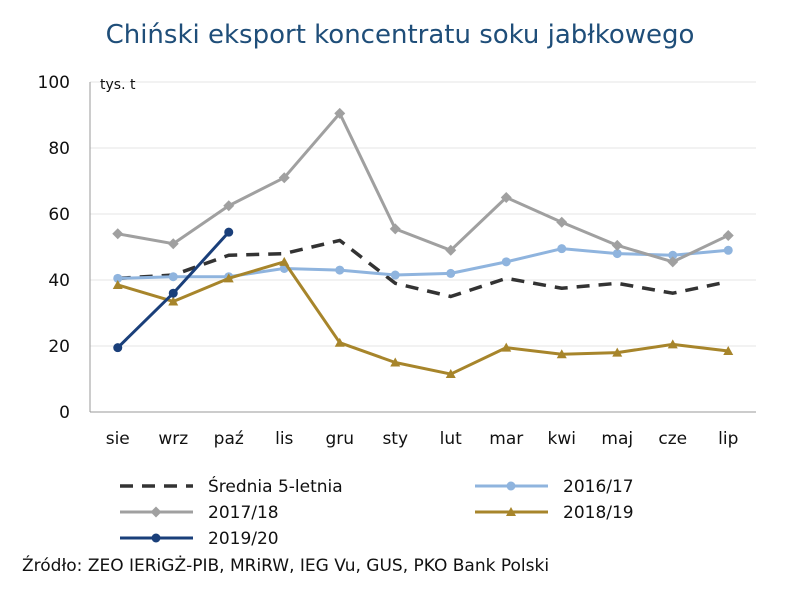  I want to click on x-tick-label: mar, so click(506, 439).